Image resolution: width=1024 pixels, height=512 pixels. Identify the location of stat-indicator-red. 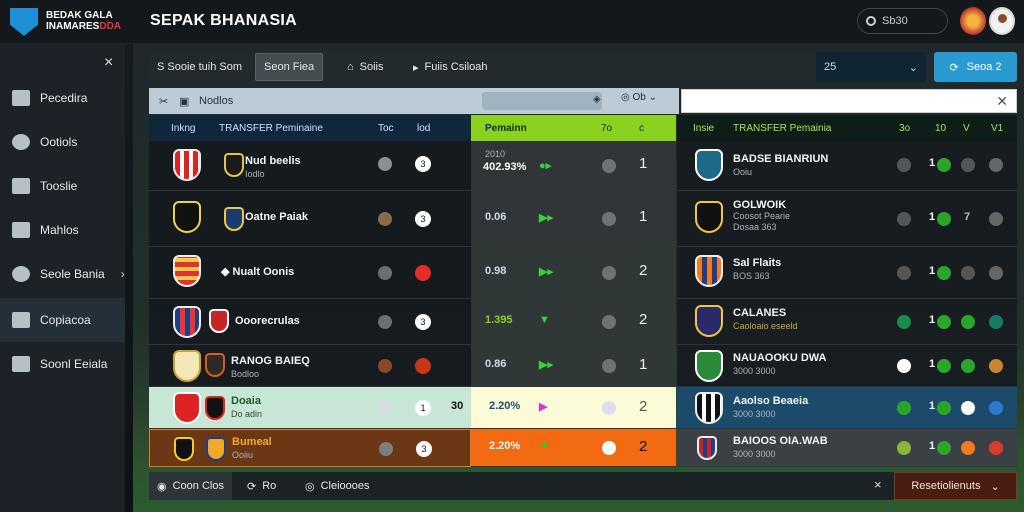
(423, 366).